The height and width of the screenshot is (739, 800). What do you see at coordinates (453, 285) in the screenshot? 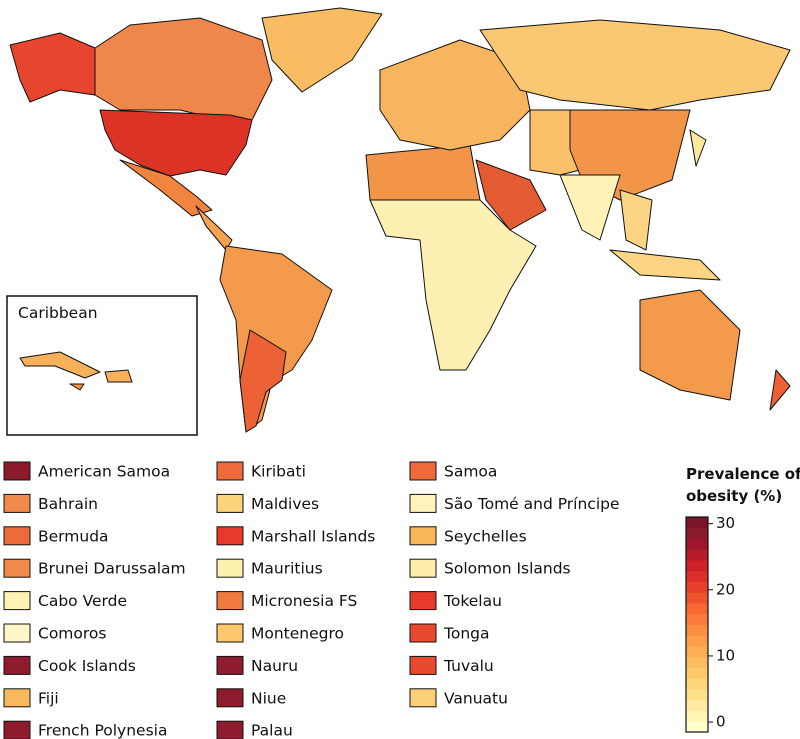
I see `sub-saharan-africa` at bounding box center [453, 285].